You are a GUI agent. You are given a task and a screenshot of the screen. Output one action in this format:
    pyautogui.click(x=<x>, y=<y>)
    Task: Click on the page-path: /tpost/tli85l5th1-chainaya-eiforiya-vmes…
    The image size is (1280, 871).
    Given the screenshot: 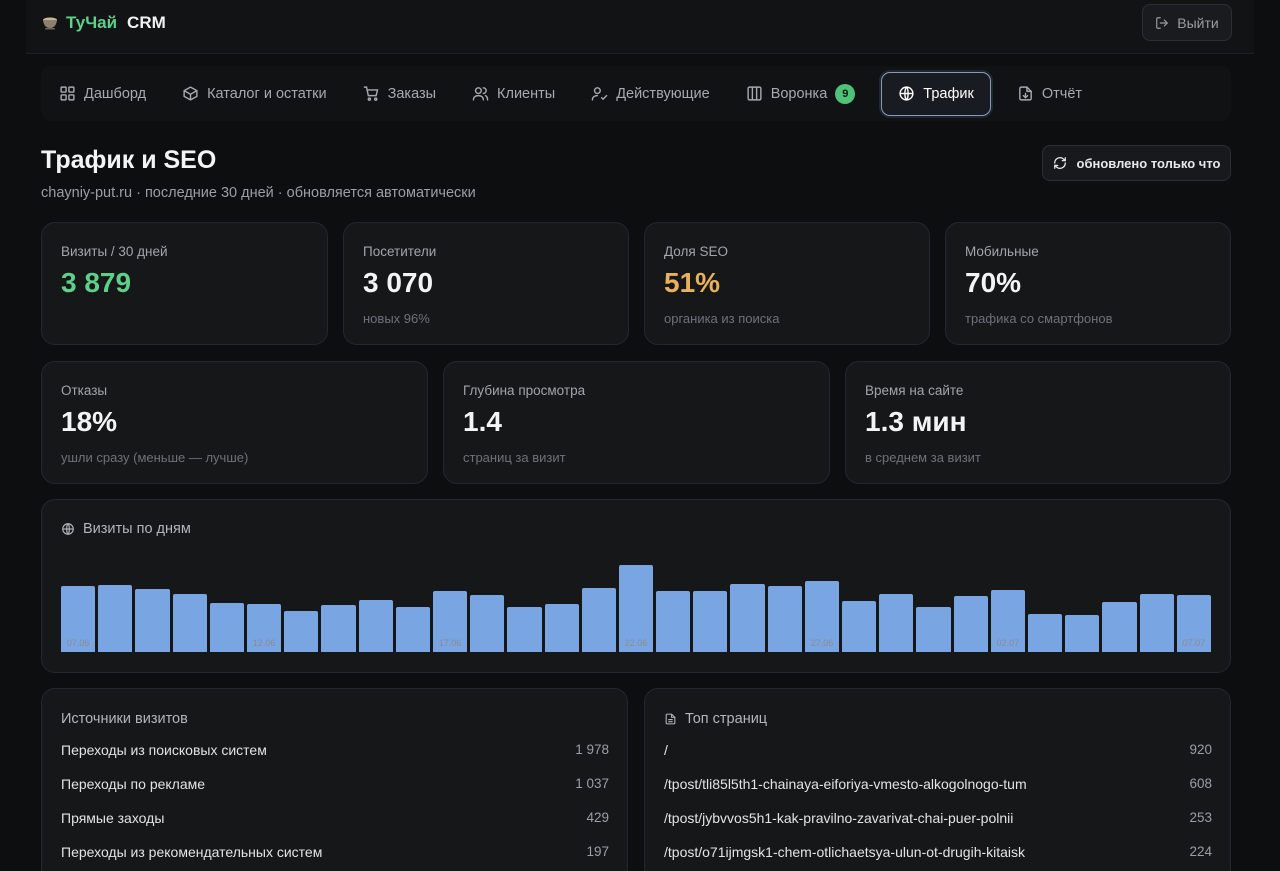 What is the action you would take?
    pyautogui.click(x=845, y=784)
    